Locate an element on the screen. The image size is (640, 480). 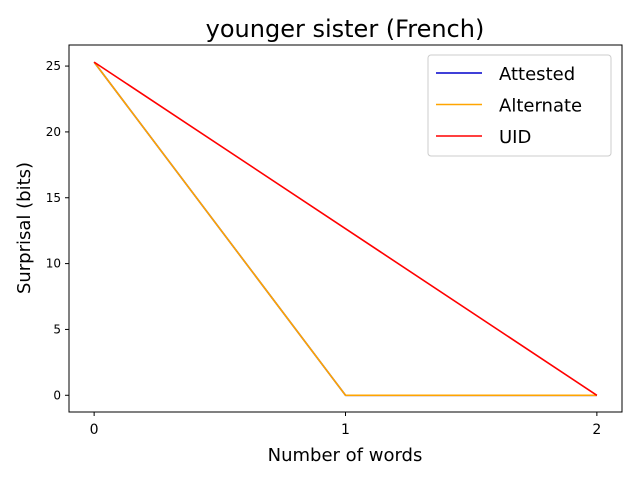
y-tick-label: 25 is located at coordinates (53, 66).